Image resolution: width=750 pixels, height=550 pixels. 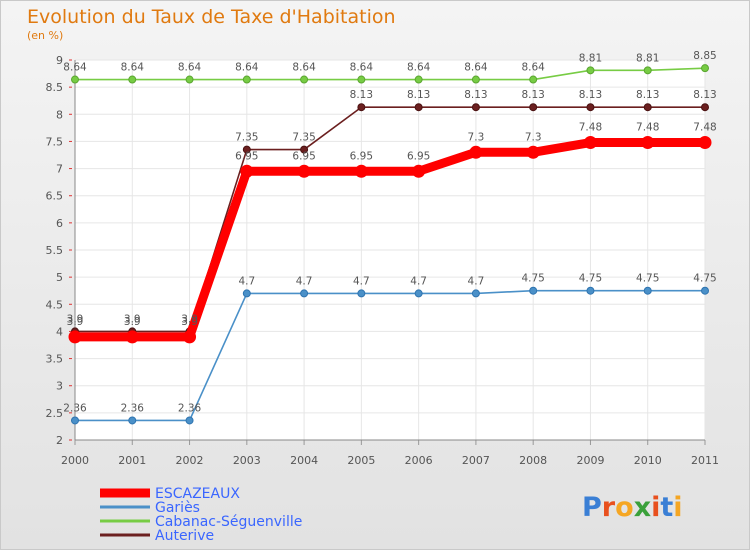 I want to click on y-tick-label: 4, so click(x=59, y=331).